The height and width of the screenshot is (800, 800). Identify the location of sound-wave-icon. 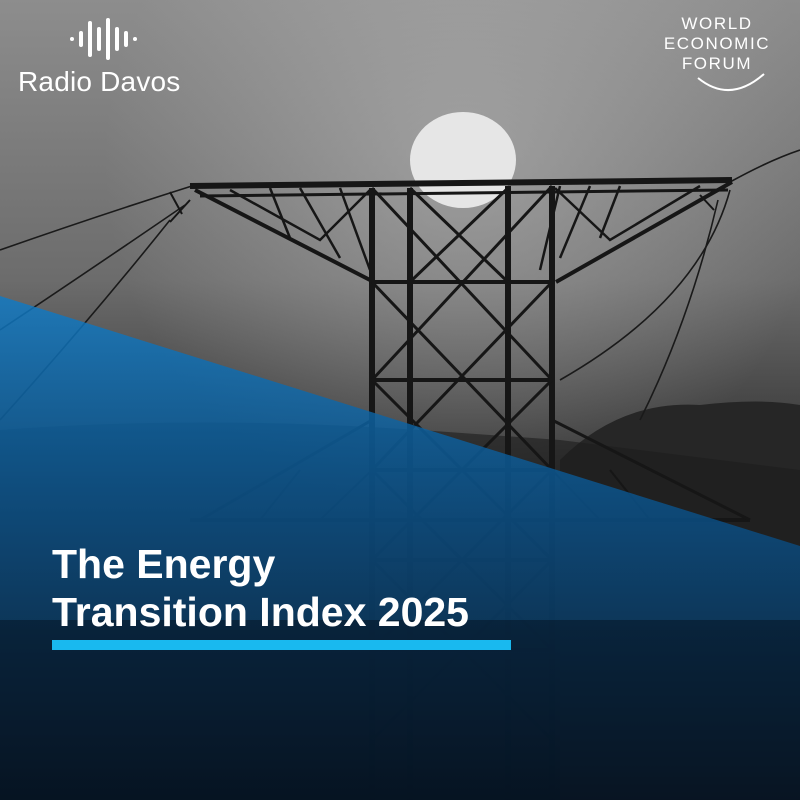
(103, 39).